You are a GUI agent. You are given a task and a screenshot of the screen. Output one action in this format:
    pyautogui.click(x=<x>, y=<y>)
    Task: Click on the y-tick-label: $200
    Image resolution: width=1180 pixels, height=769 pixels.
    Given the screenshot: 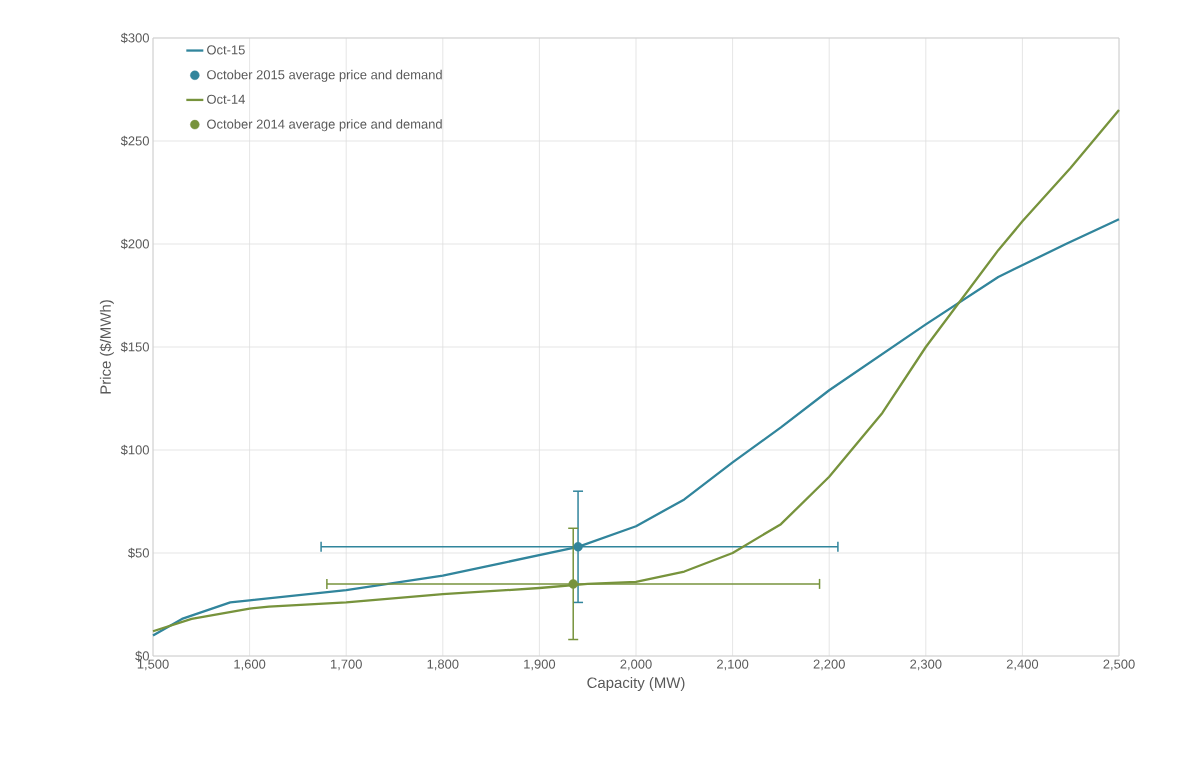 What is the action you would take?
    pyautogui.click(x=134, y=244)
    